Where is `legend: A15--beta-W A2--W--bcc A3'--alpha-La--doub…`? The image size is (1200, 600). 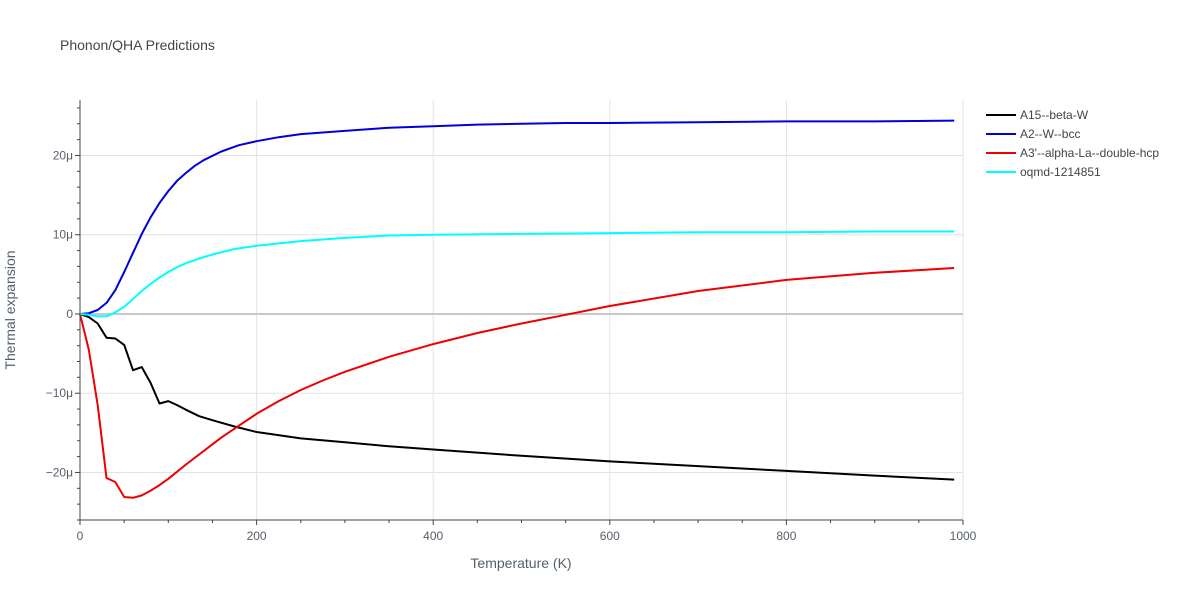
legend: A15--beta-W A2--W--bcc A3'--alpha-La--doub… is located at coordinates (1072, 143).